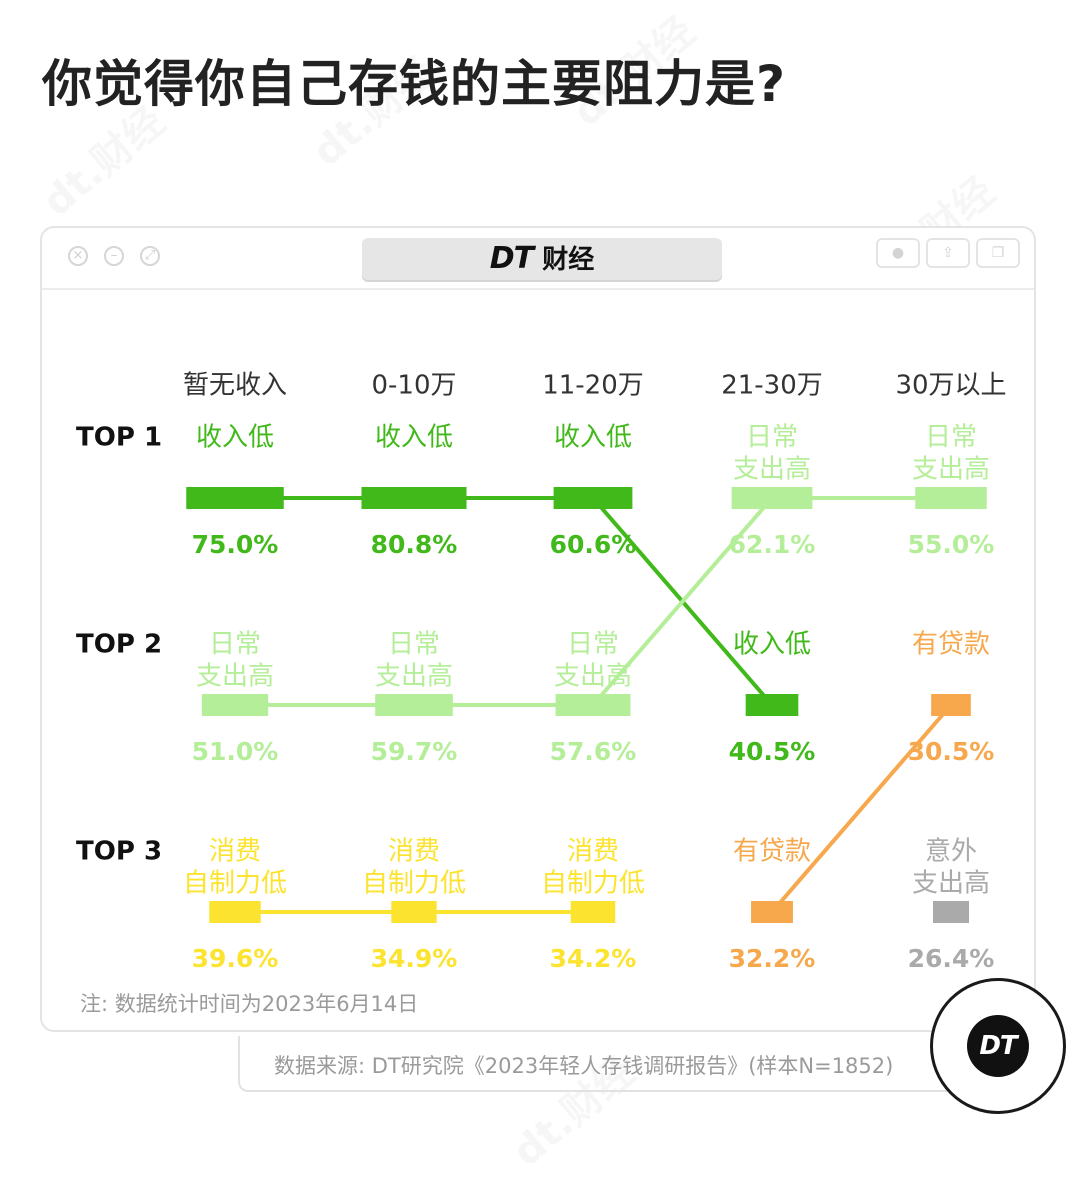 The image size is (1080, 1177). I want to click on data-source: 数据来源: DT研究院《2023年轻人存钱调研报告》(样本N=1852), so click(584, 1066).